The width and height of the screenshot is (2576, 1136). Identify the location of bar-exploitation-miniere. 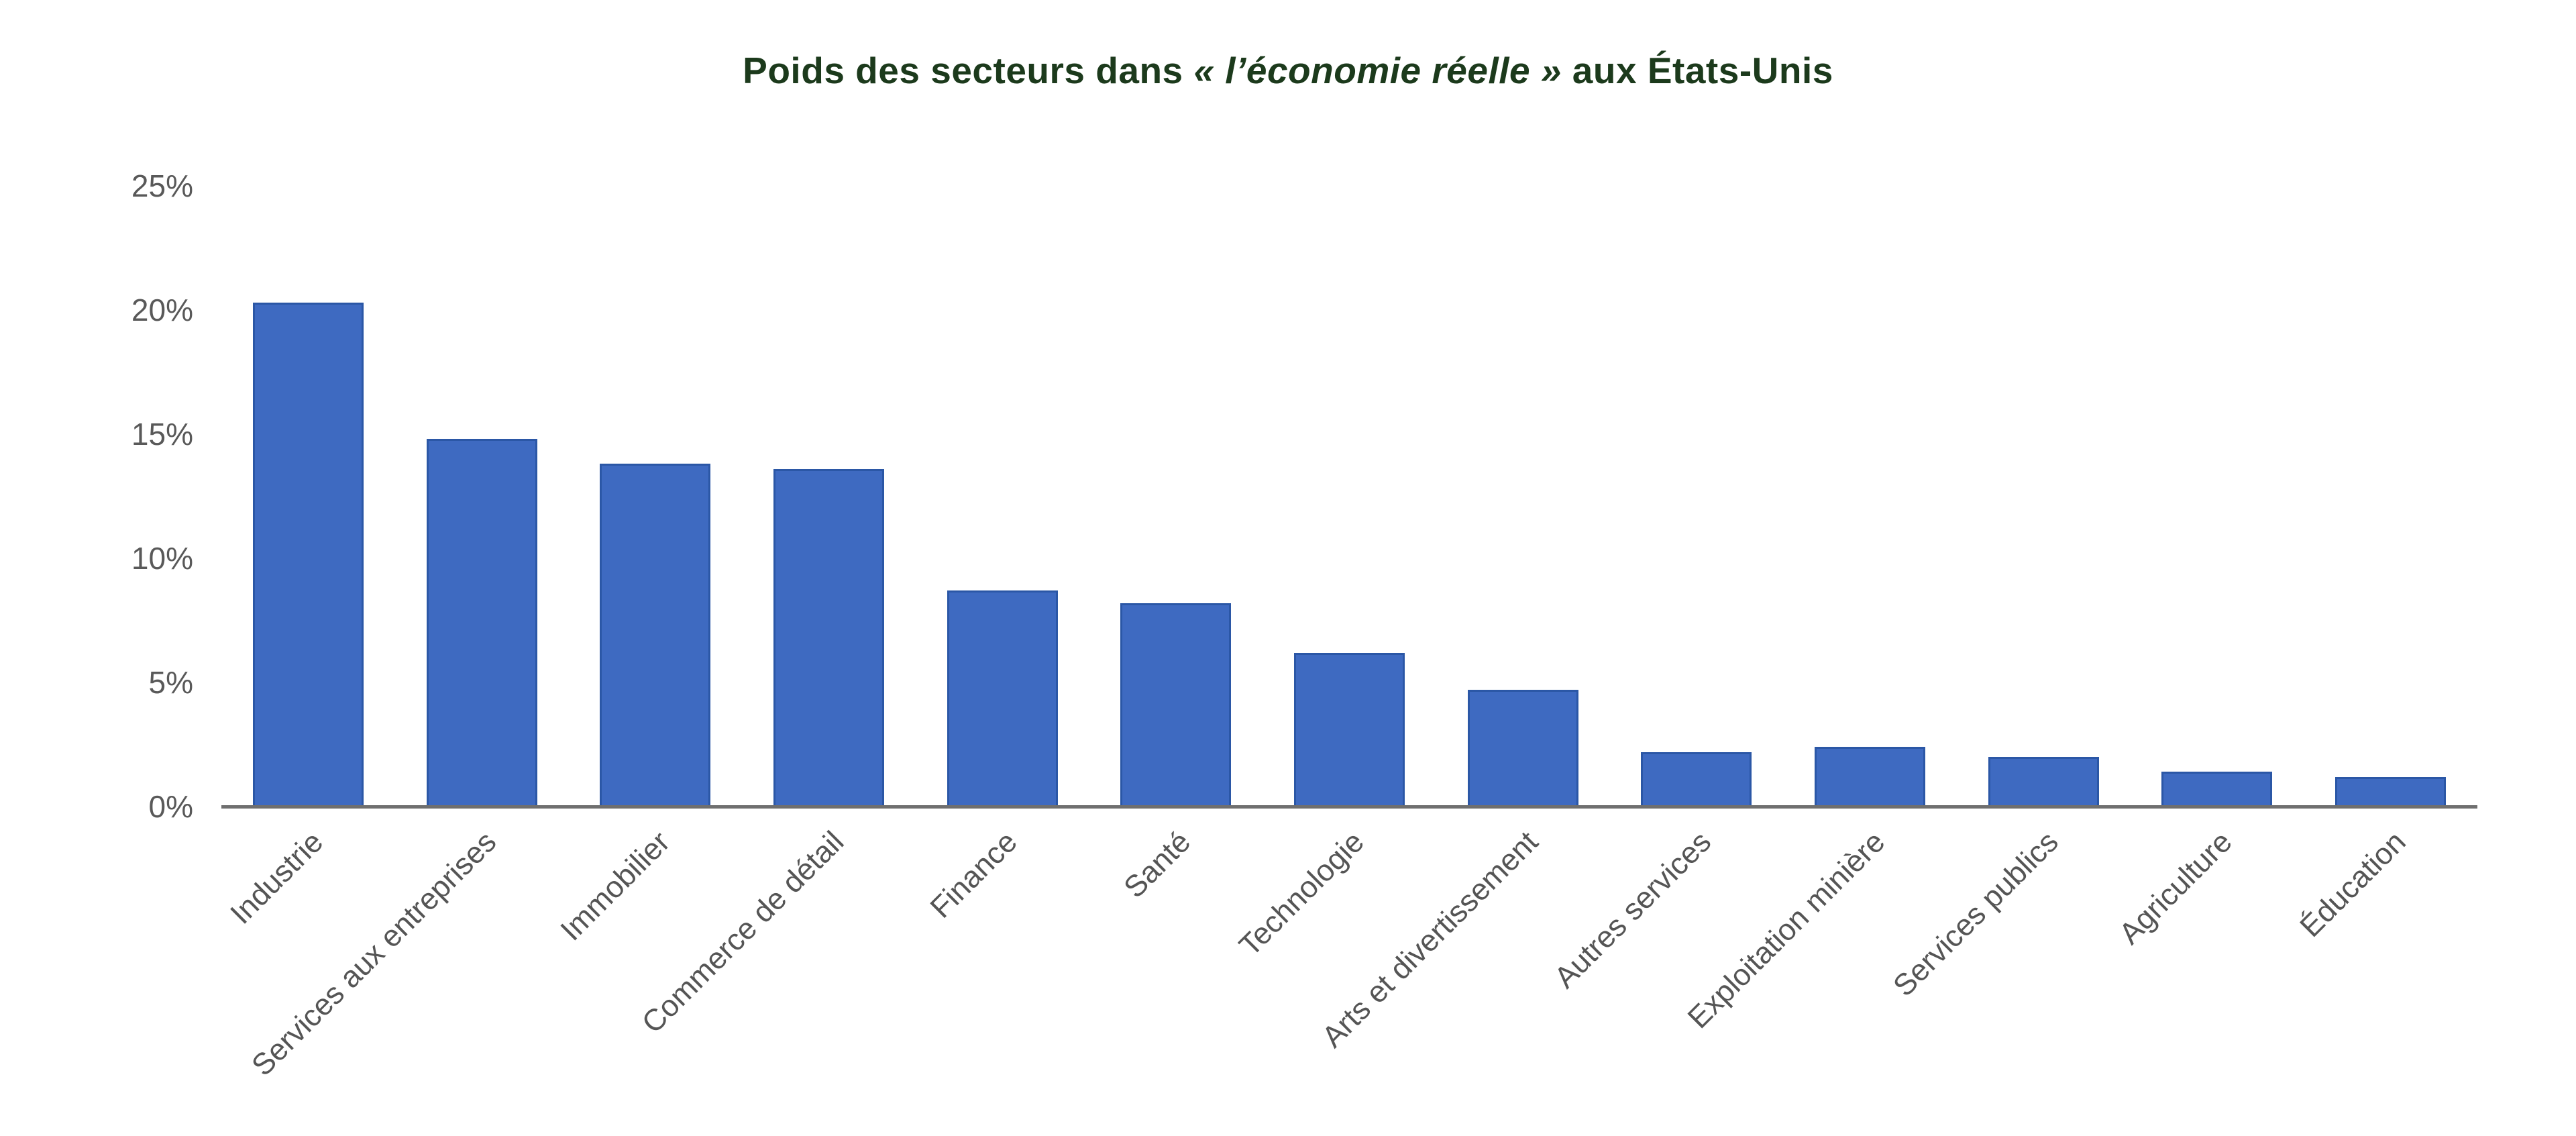
(1870, 777).